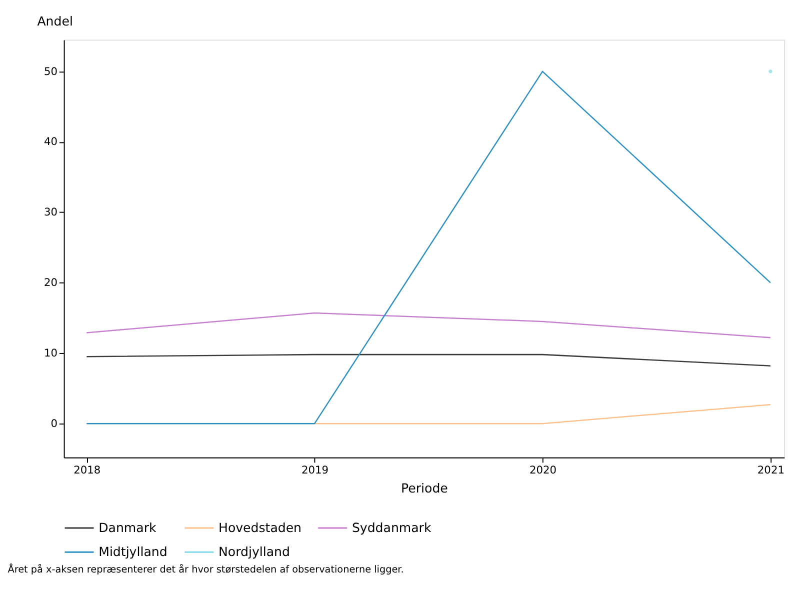 Image resolution: width=788 pixels, height=589 pixels. I want to click on x-axis-title: Periode, so click(424, 488).